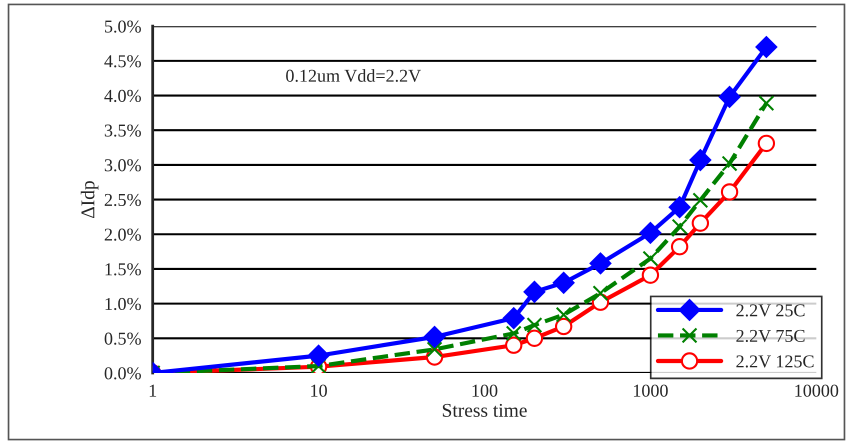  I want to click on annotation: 0.12um Vdd=2.2V, so click(353, 75).